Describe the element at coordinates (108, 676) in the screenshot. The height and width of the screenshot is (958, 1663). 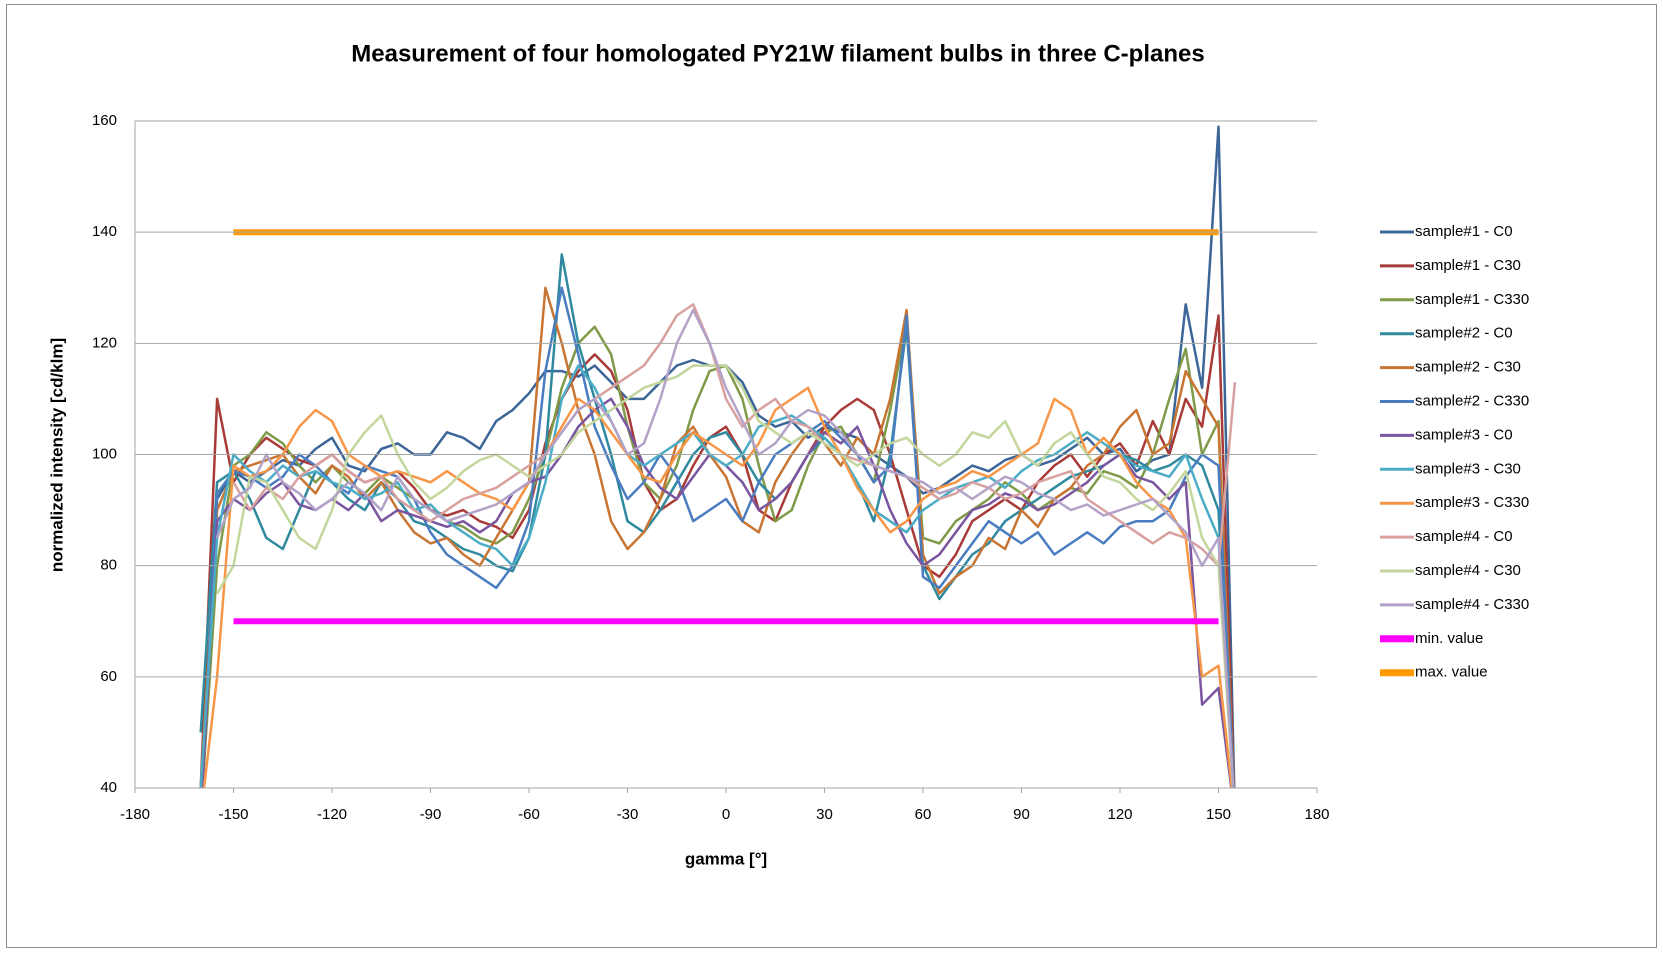
I see `y-tick-label: 60` at that location.